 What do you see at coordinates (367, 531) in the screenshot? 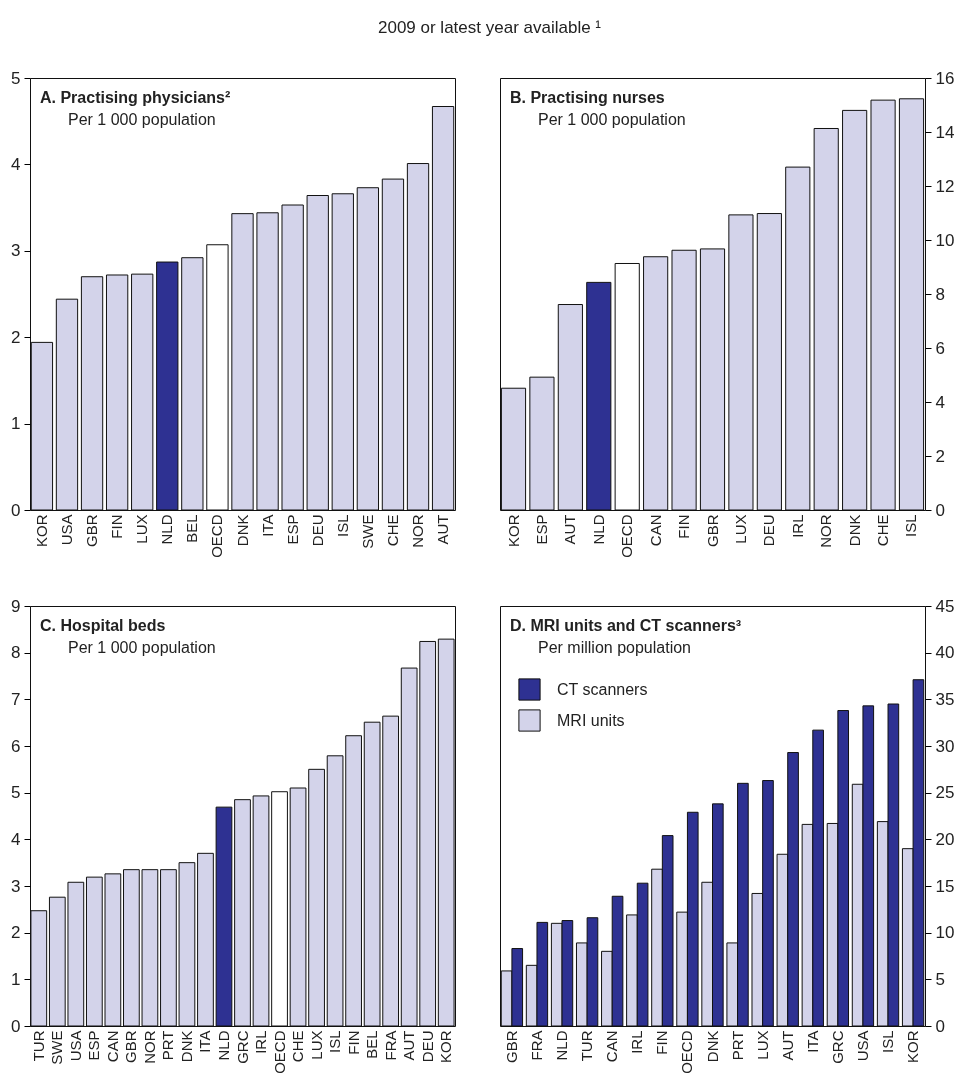
I see `x-tick-label: SWE` at bounding box center [367, 531].